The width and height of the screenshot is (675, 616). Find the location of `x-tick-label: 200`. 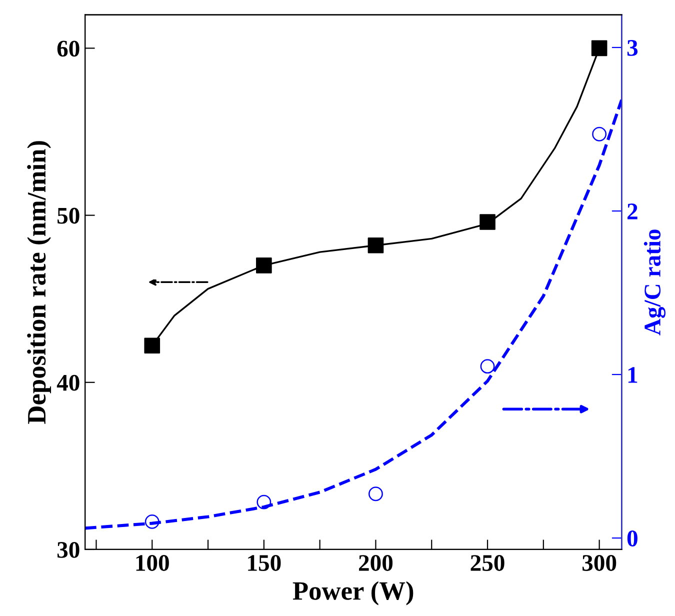

x-tick-label: 200 is located at coordinates (376, 563).